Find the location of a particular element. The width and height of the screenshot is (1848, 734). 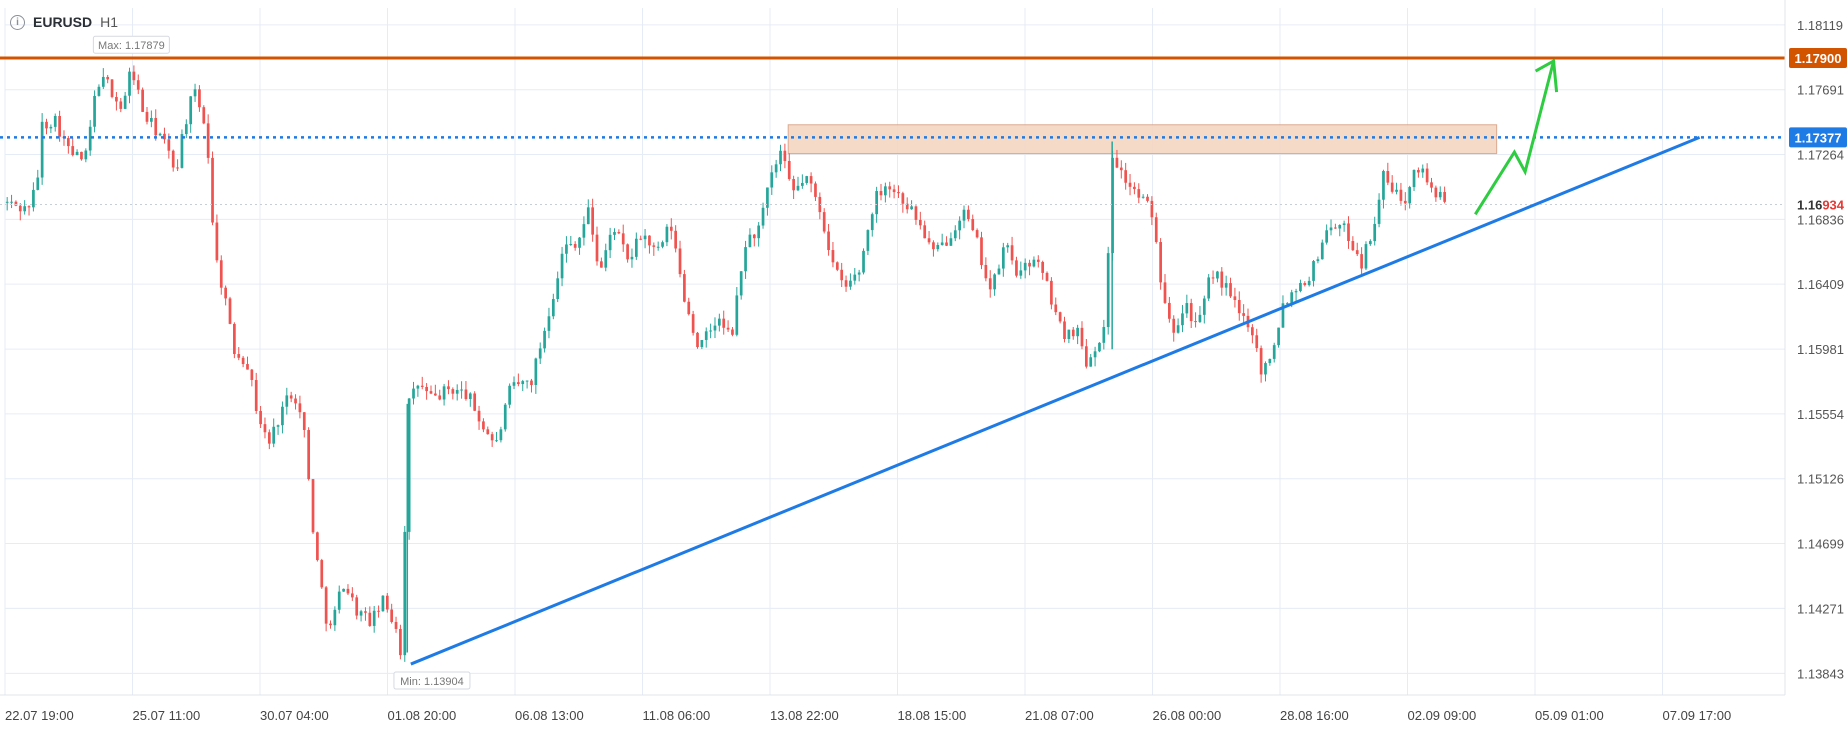

y-tick-label: 1.14699 is located at coordinates (1820, 543).